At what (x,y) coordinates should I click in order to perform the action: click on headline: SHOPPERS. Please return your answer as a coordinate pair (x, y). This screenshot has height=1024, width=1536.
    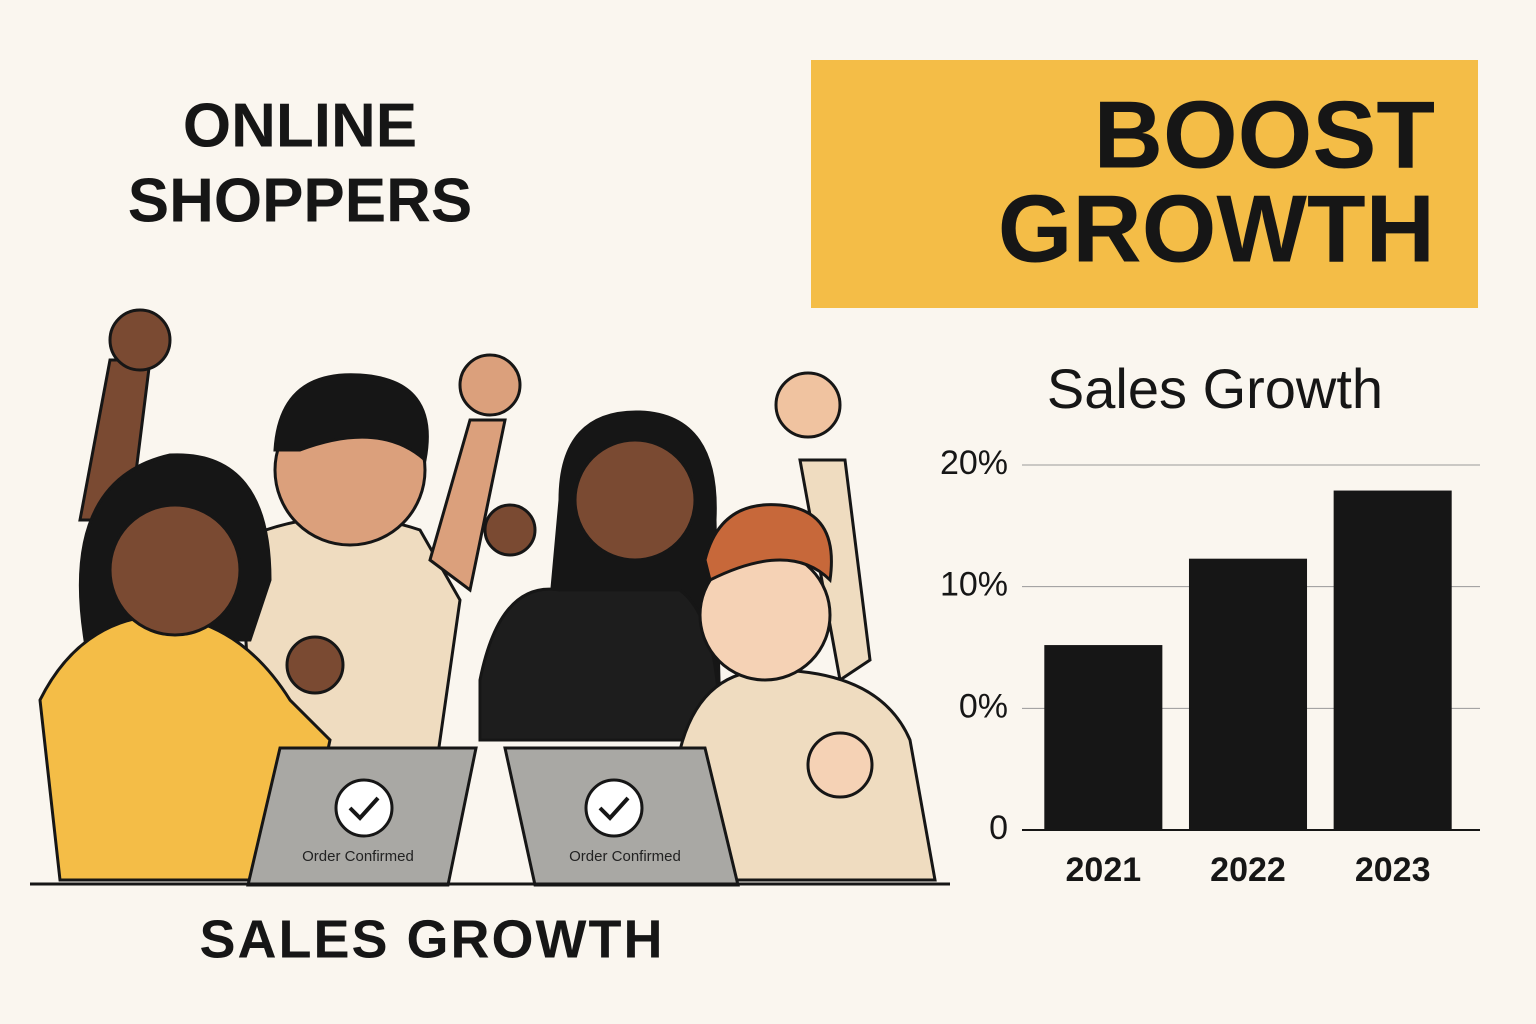
    Looking at the image, I should click on (300, 200).